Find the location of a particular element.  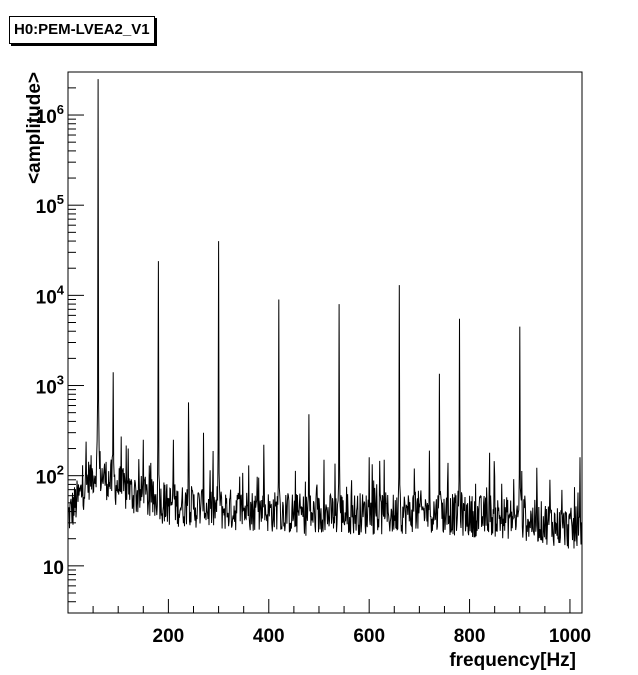

x-tick-labels: 200 400 600 800 1000 is located at coordinates (372, 636).